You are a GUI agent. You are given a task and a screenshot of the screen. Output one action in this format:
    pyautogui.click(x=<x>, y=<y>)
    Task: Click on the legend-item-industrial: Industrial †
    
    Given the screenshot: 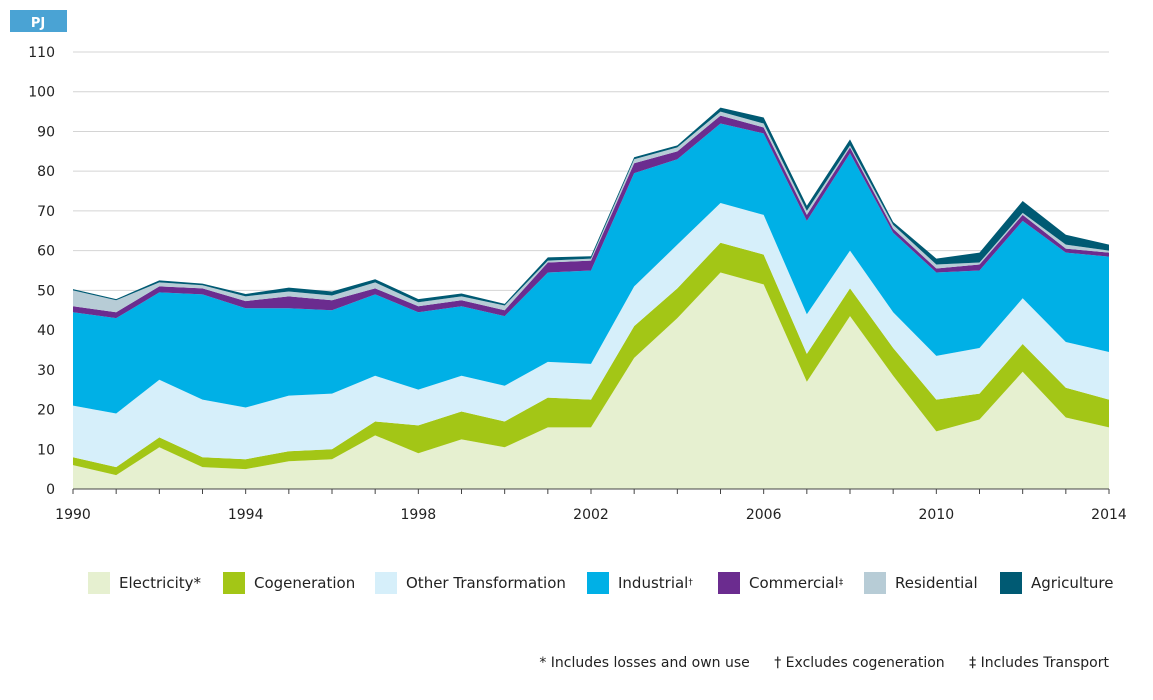 What is the action you would take?
    pyautogui.click(x=640, y=583)
    